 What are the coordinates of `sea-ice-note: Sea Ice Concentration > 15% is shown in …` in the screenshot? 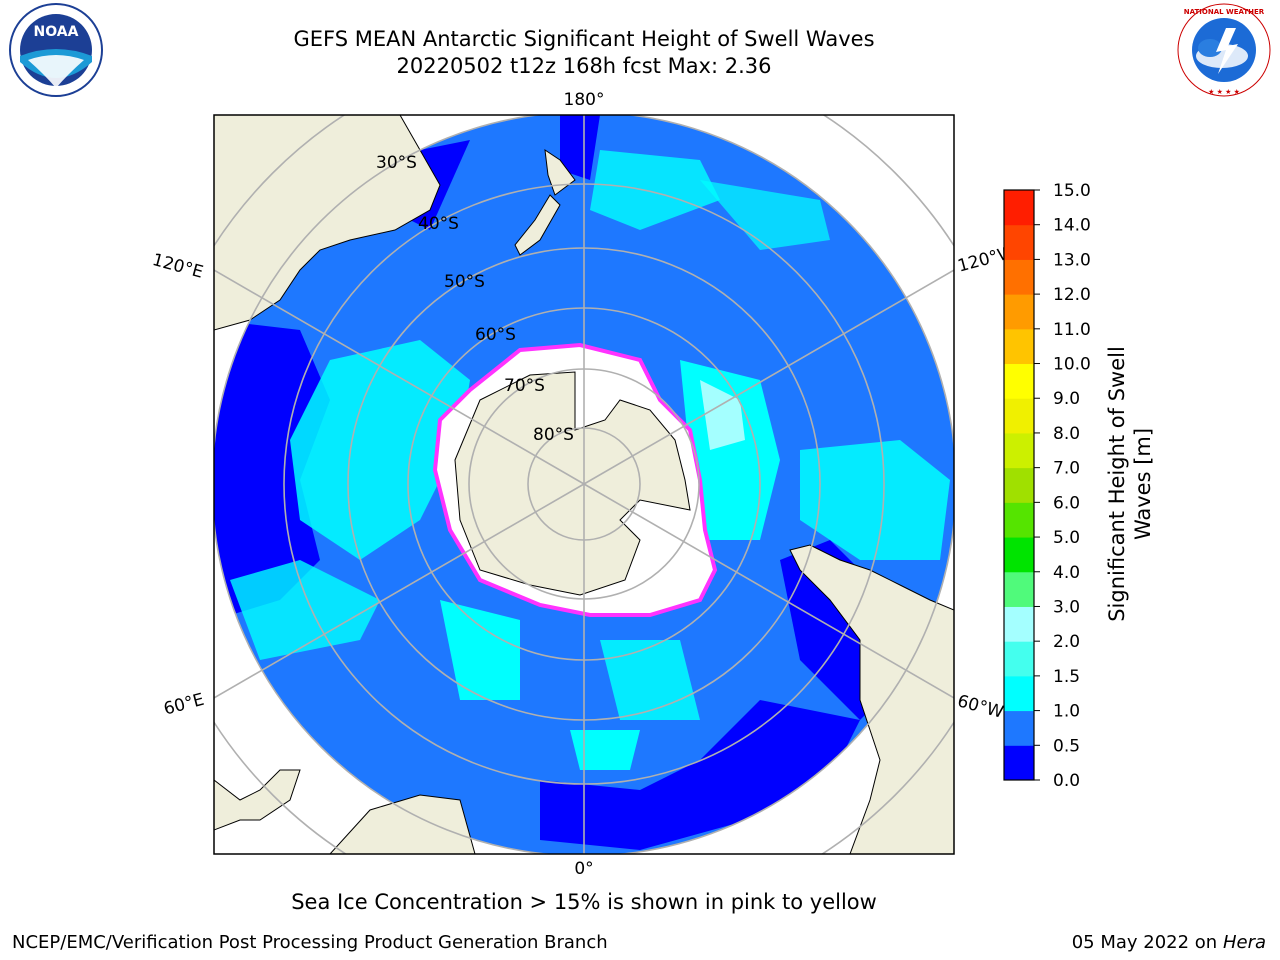 It's located at (584, 902).